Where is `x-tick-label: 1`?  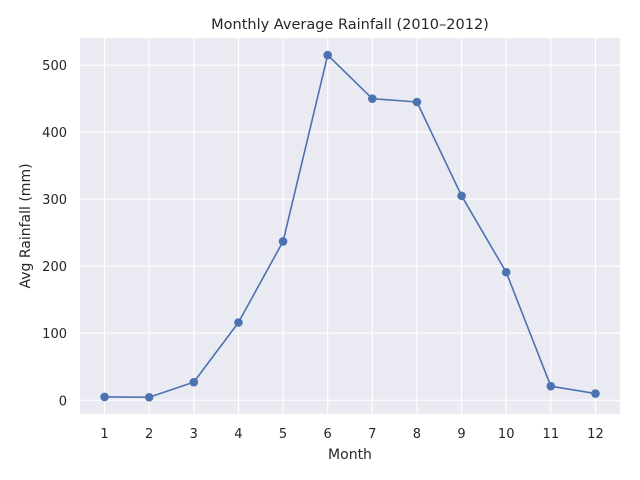 x-tick-label: 1 is located at coordinates (104, 434).